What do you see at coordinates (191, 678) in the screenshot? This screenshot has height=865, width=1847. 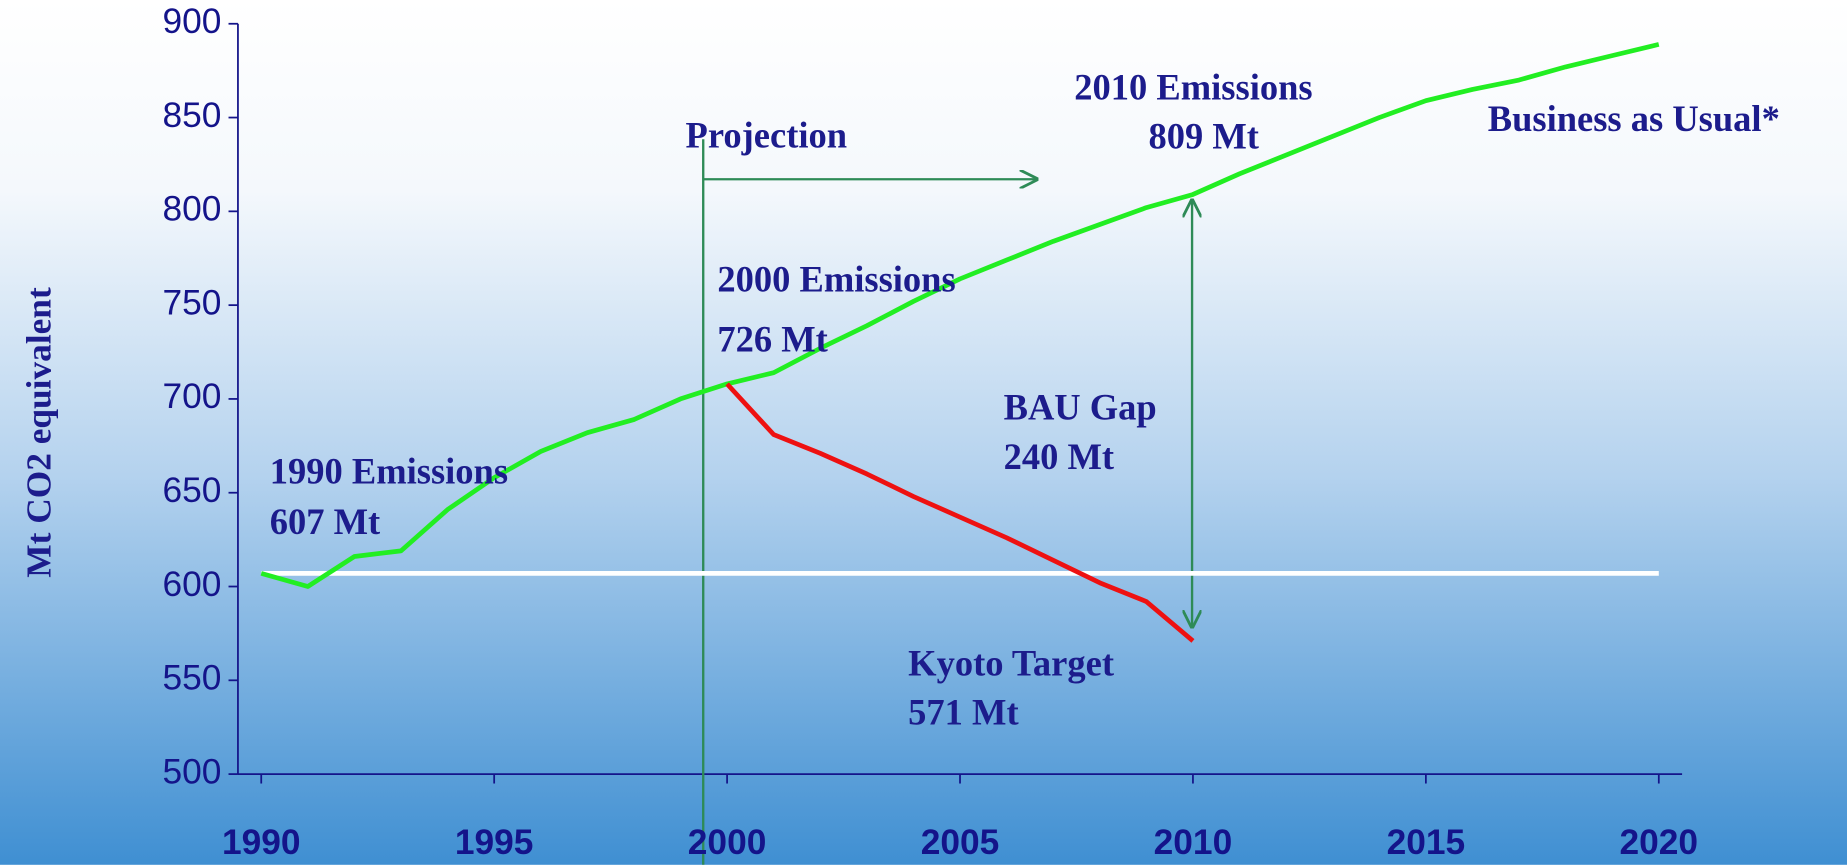 I see `y-tick-label: 550` at bounding box center [191, 678].